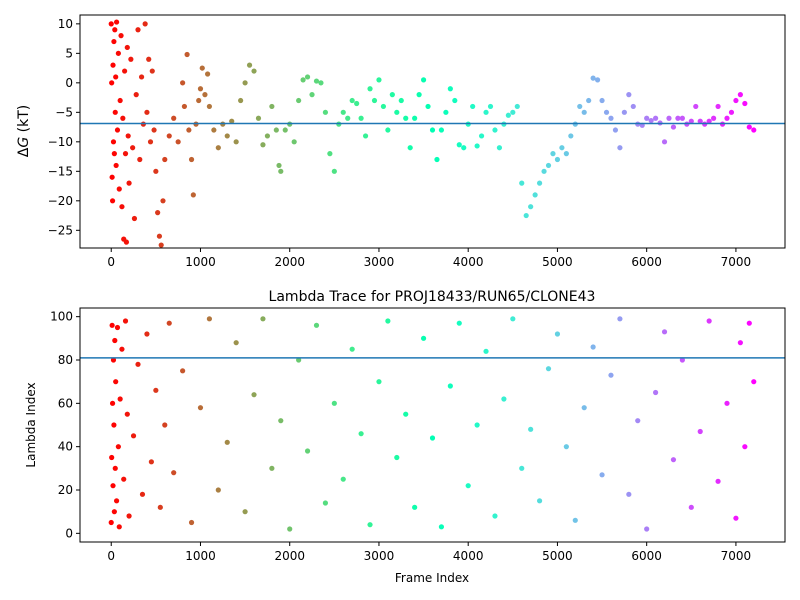 This screenshot has height=600, width=800. I want to click on delta-g-x-ticks: 0 1000 2000 3000 4000 5000 6000 7000, so click(429, 258).